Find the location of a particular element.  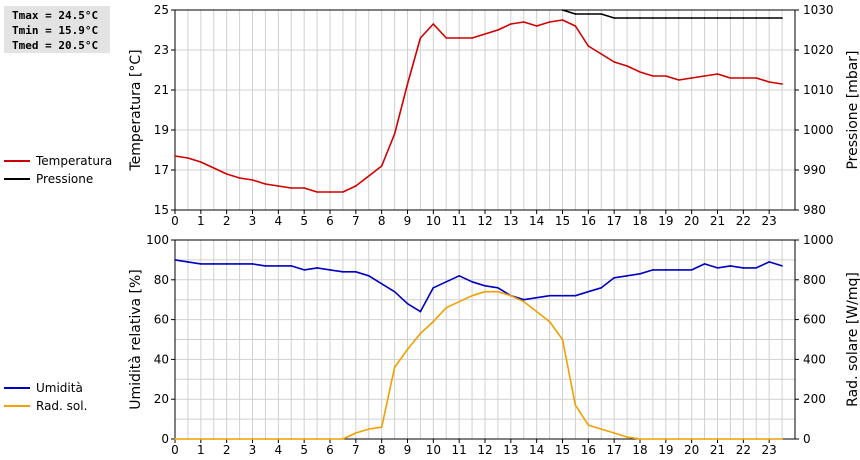

panel2-x-tick-label: 17 is located at coordinates (614, 450).